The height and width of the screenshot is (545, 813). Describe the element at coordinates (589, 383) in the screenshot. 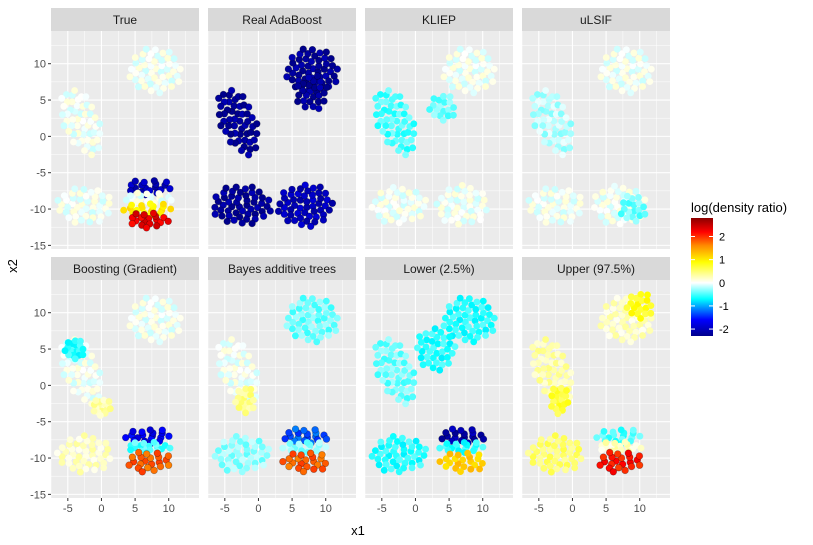

I see `data-points` at that location.